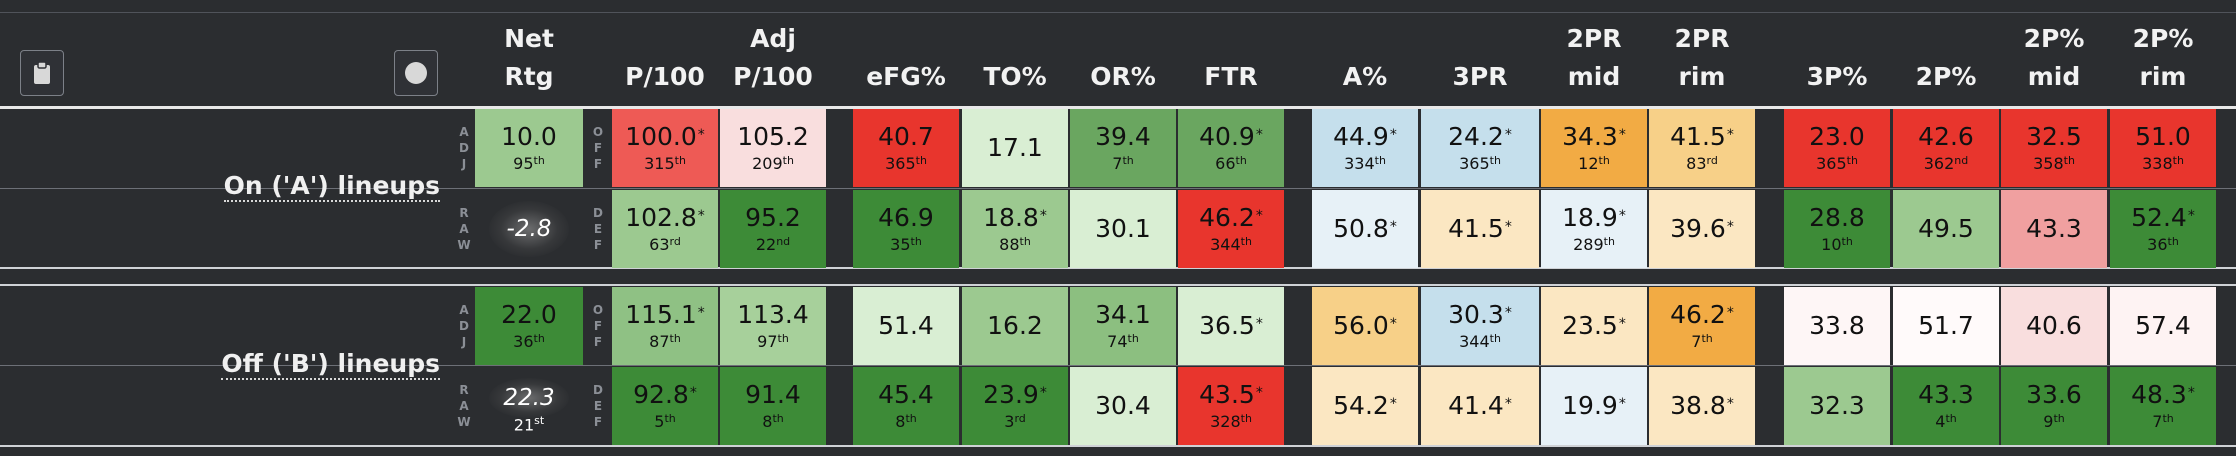 The height and width of the screenshot is (456, 2236). Describe the element at coordinates (1365, 406) in the screenshot. I see `defense-a-cell: 54.2*` at that location.